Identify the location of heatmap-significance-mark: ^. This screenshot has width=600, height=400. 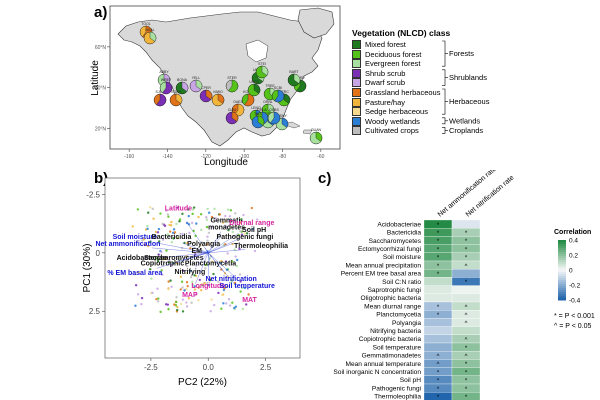
(466, 267).